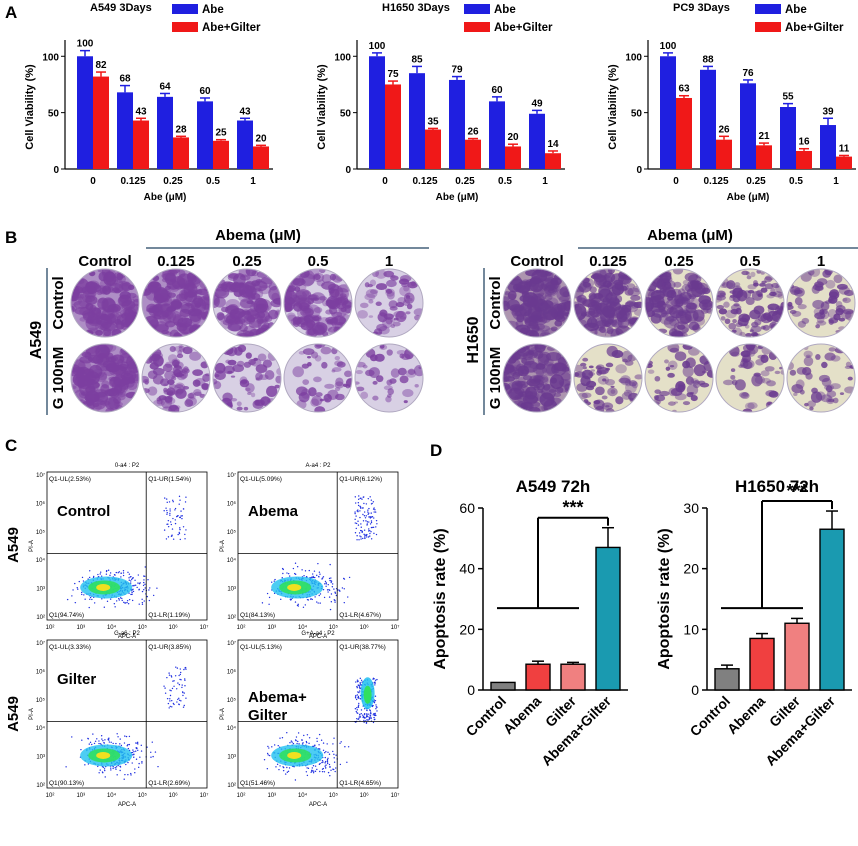  What do you see at coordinates (253, 181) in the screenshot?
I see `x-tick-label: 1` at bounding box center [253, 181].